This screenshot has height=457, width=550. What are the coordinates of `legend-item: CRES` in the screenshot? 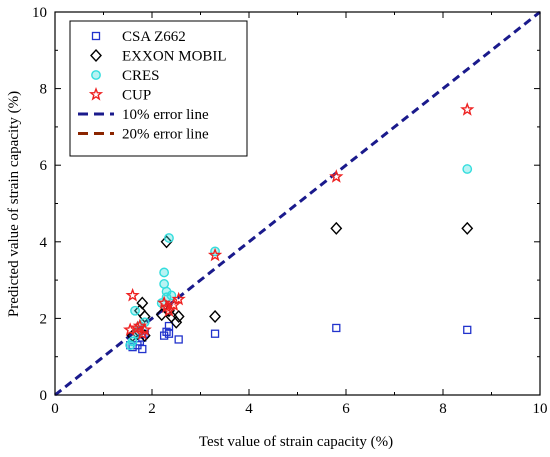 It's located at (125, 76).